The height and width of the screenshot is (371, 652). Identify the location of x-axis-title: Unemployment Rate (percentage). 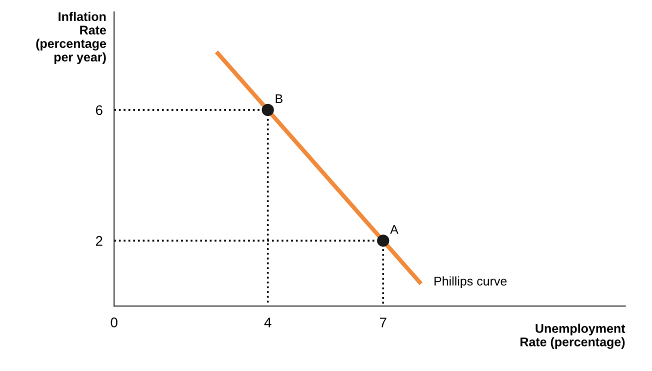
(573, 336).